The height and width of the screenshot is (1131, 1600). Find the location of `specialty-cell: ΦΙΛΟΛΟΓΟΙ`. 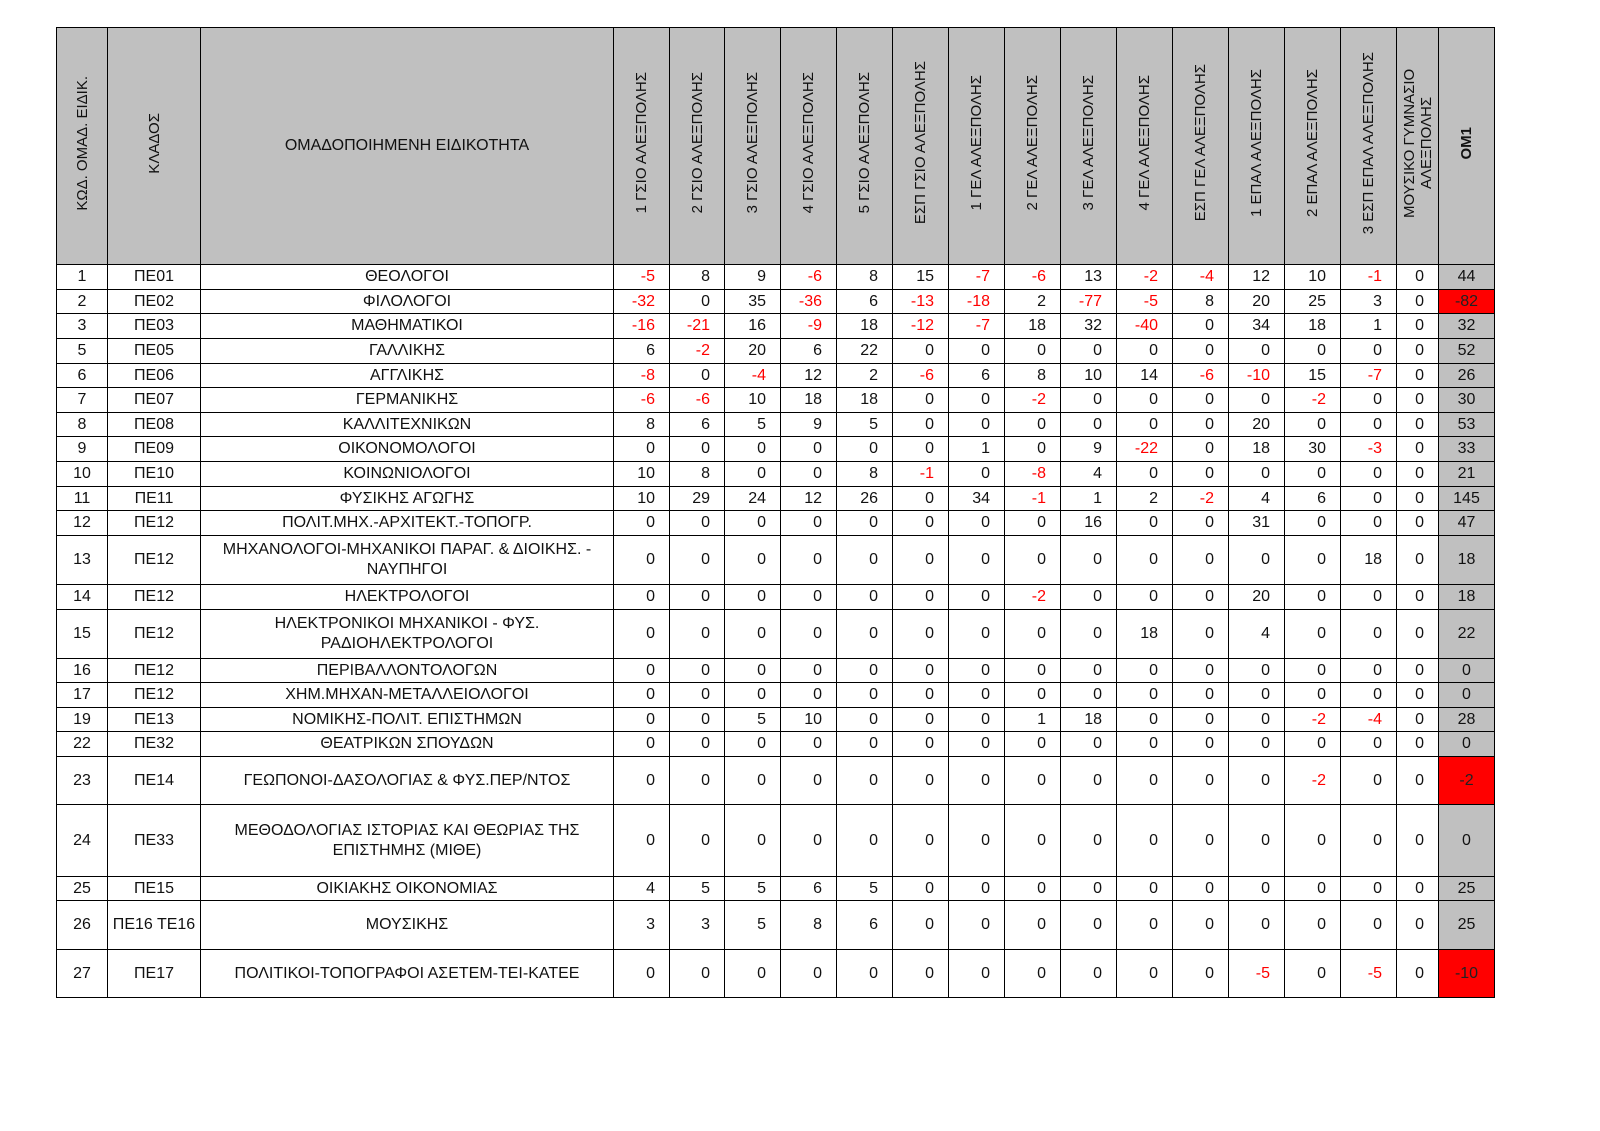

specialty-cell: ΦΙΛΟΛΟΓΟΙ is located at coordinates (407, 301).